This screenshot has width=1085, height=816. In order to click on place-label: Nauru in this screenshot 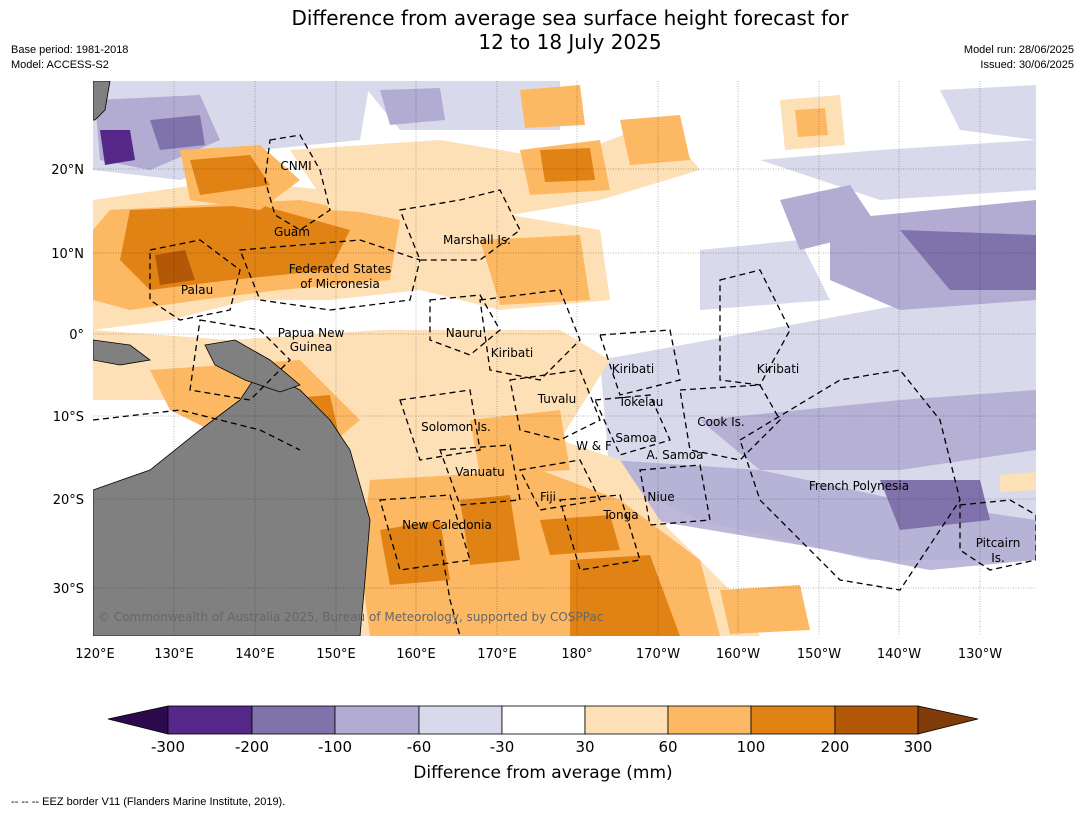, I will do `click(464, 333)`.